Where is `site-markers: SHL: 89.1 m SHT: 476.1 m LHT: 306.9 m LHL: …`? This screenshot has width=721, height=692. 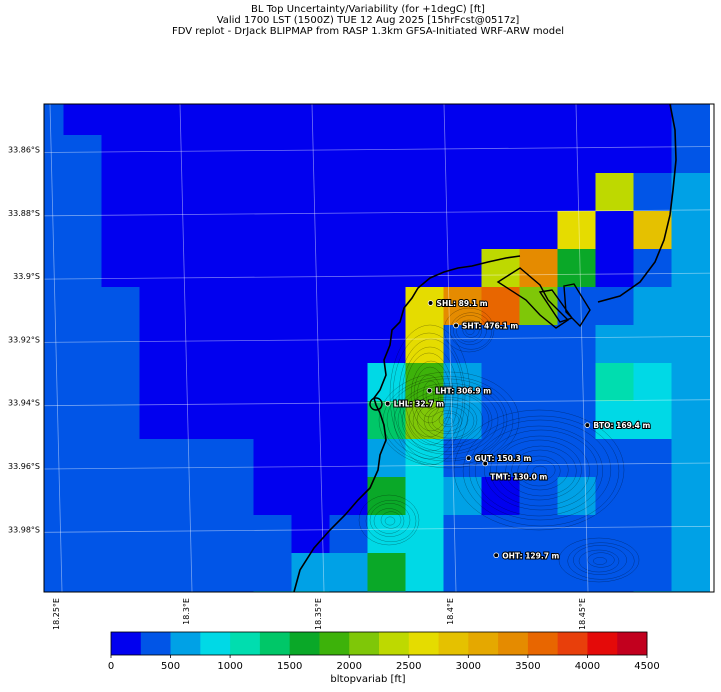
site-markers: SHL: 89.1 m SHT: 476.1 m LHT: 306.9 m LHL: … is located at coordinates (517, 429).